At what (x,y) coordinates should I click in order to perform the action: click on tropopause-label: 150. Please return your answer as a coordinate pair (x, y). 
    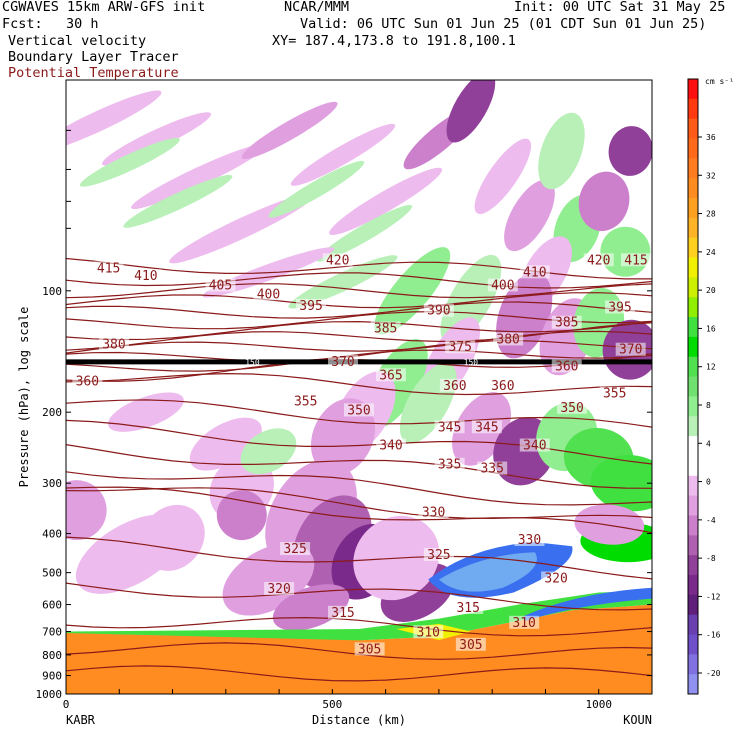
    Looking at the image, I should click on (471, 362).